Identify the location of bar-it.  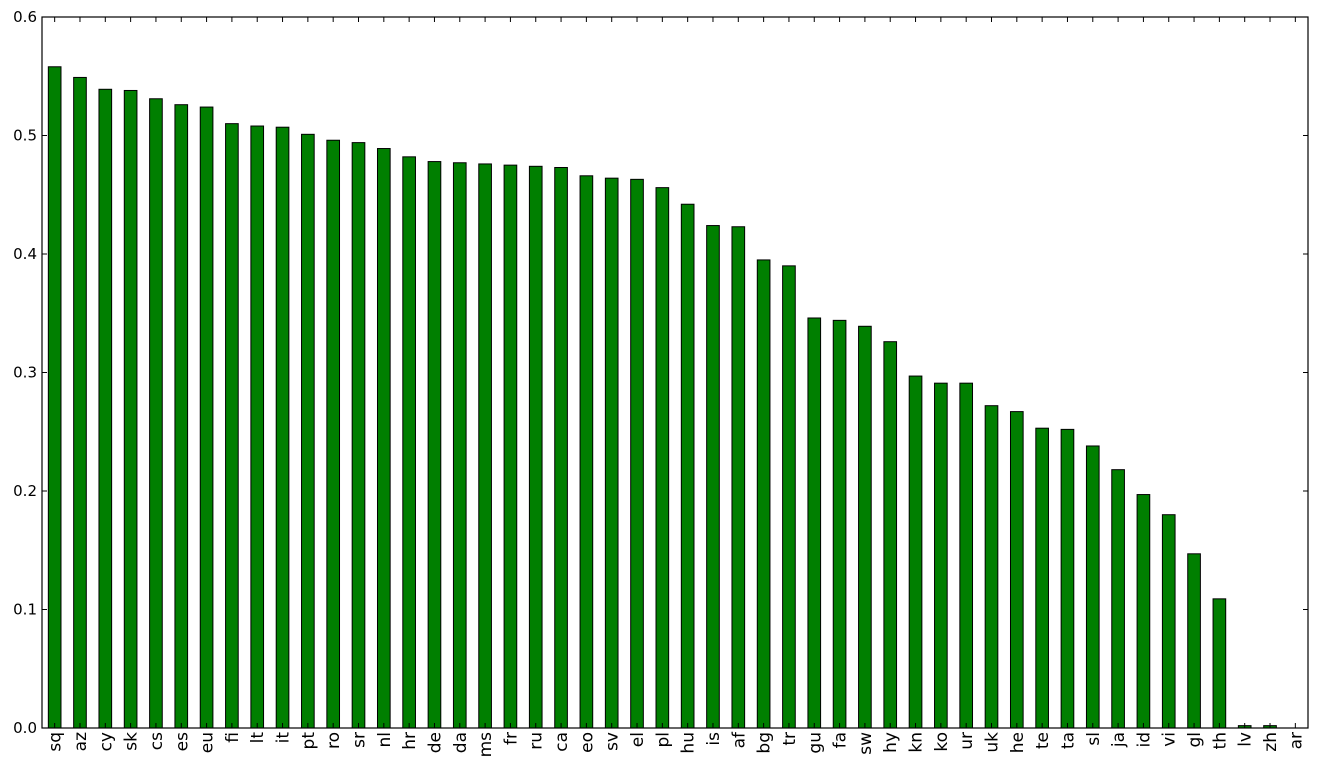
(282, 427).